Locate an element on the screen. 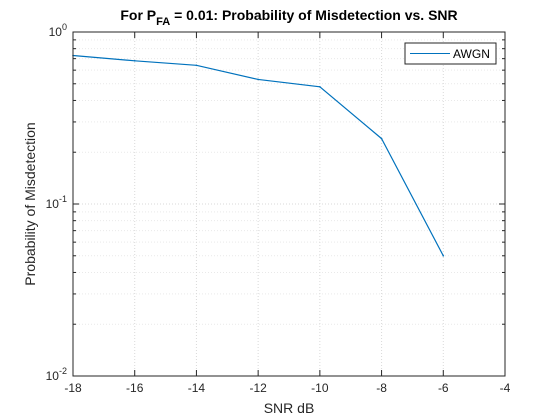  x-tick-label: -8 is located at coordinates (381, 388).